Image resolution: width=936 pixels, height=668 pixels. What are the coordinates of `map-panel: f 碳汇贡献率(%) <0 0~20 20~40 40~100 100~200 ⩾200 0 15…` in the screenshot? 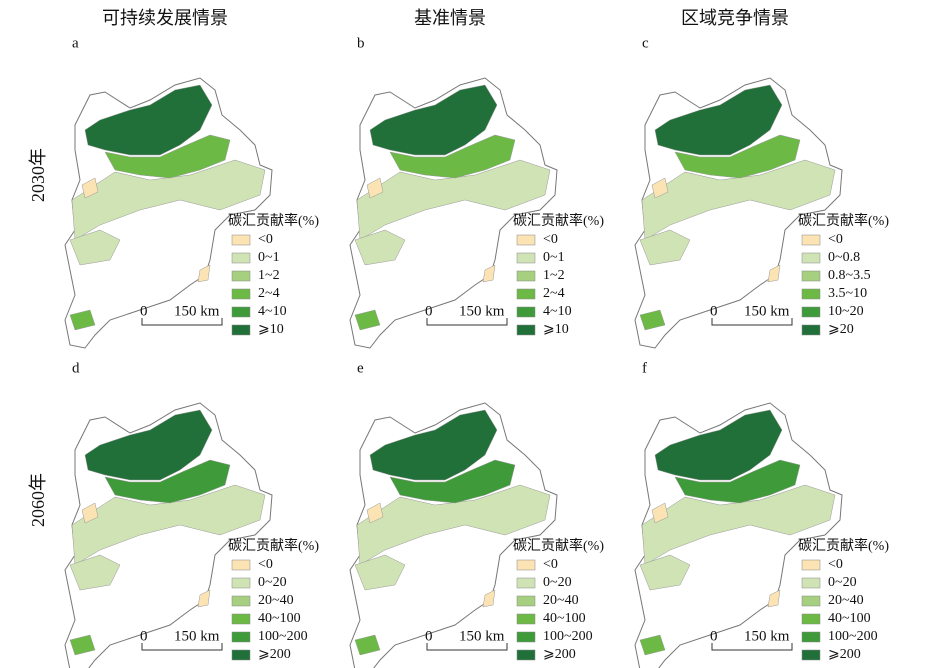 It's located at (761, 514).